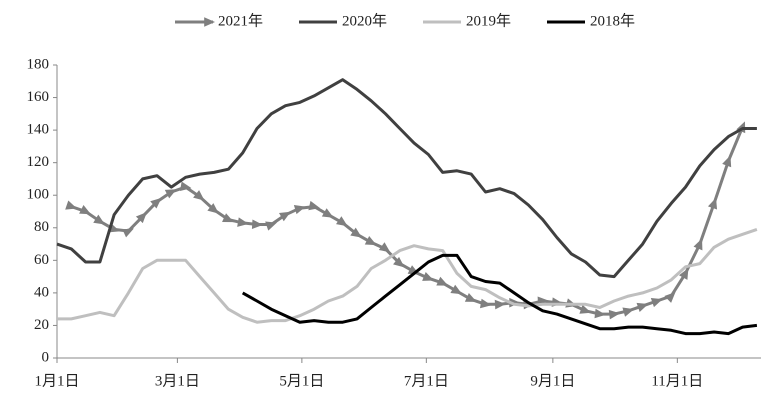 The width and height of the screenshot is (764, 400). What do you see at coordinates (209, 22) in the screenshot?
I see `legend-marker` at bounding box center [209, 22].